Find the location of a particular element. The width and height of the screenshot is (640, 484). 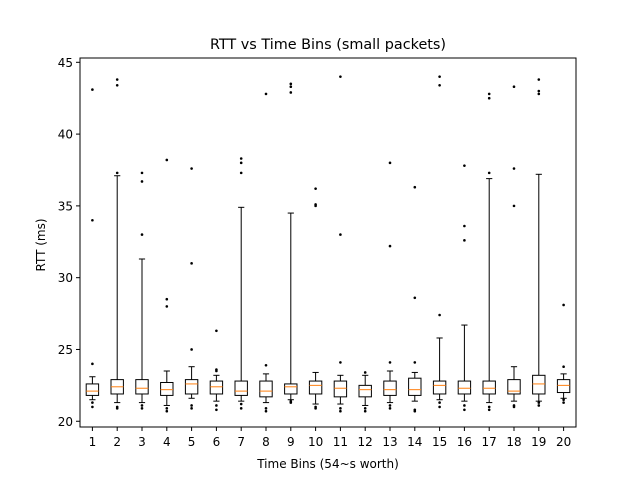

y-tick-label: 45 is located at coordinates (65, 63).